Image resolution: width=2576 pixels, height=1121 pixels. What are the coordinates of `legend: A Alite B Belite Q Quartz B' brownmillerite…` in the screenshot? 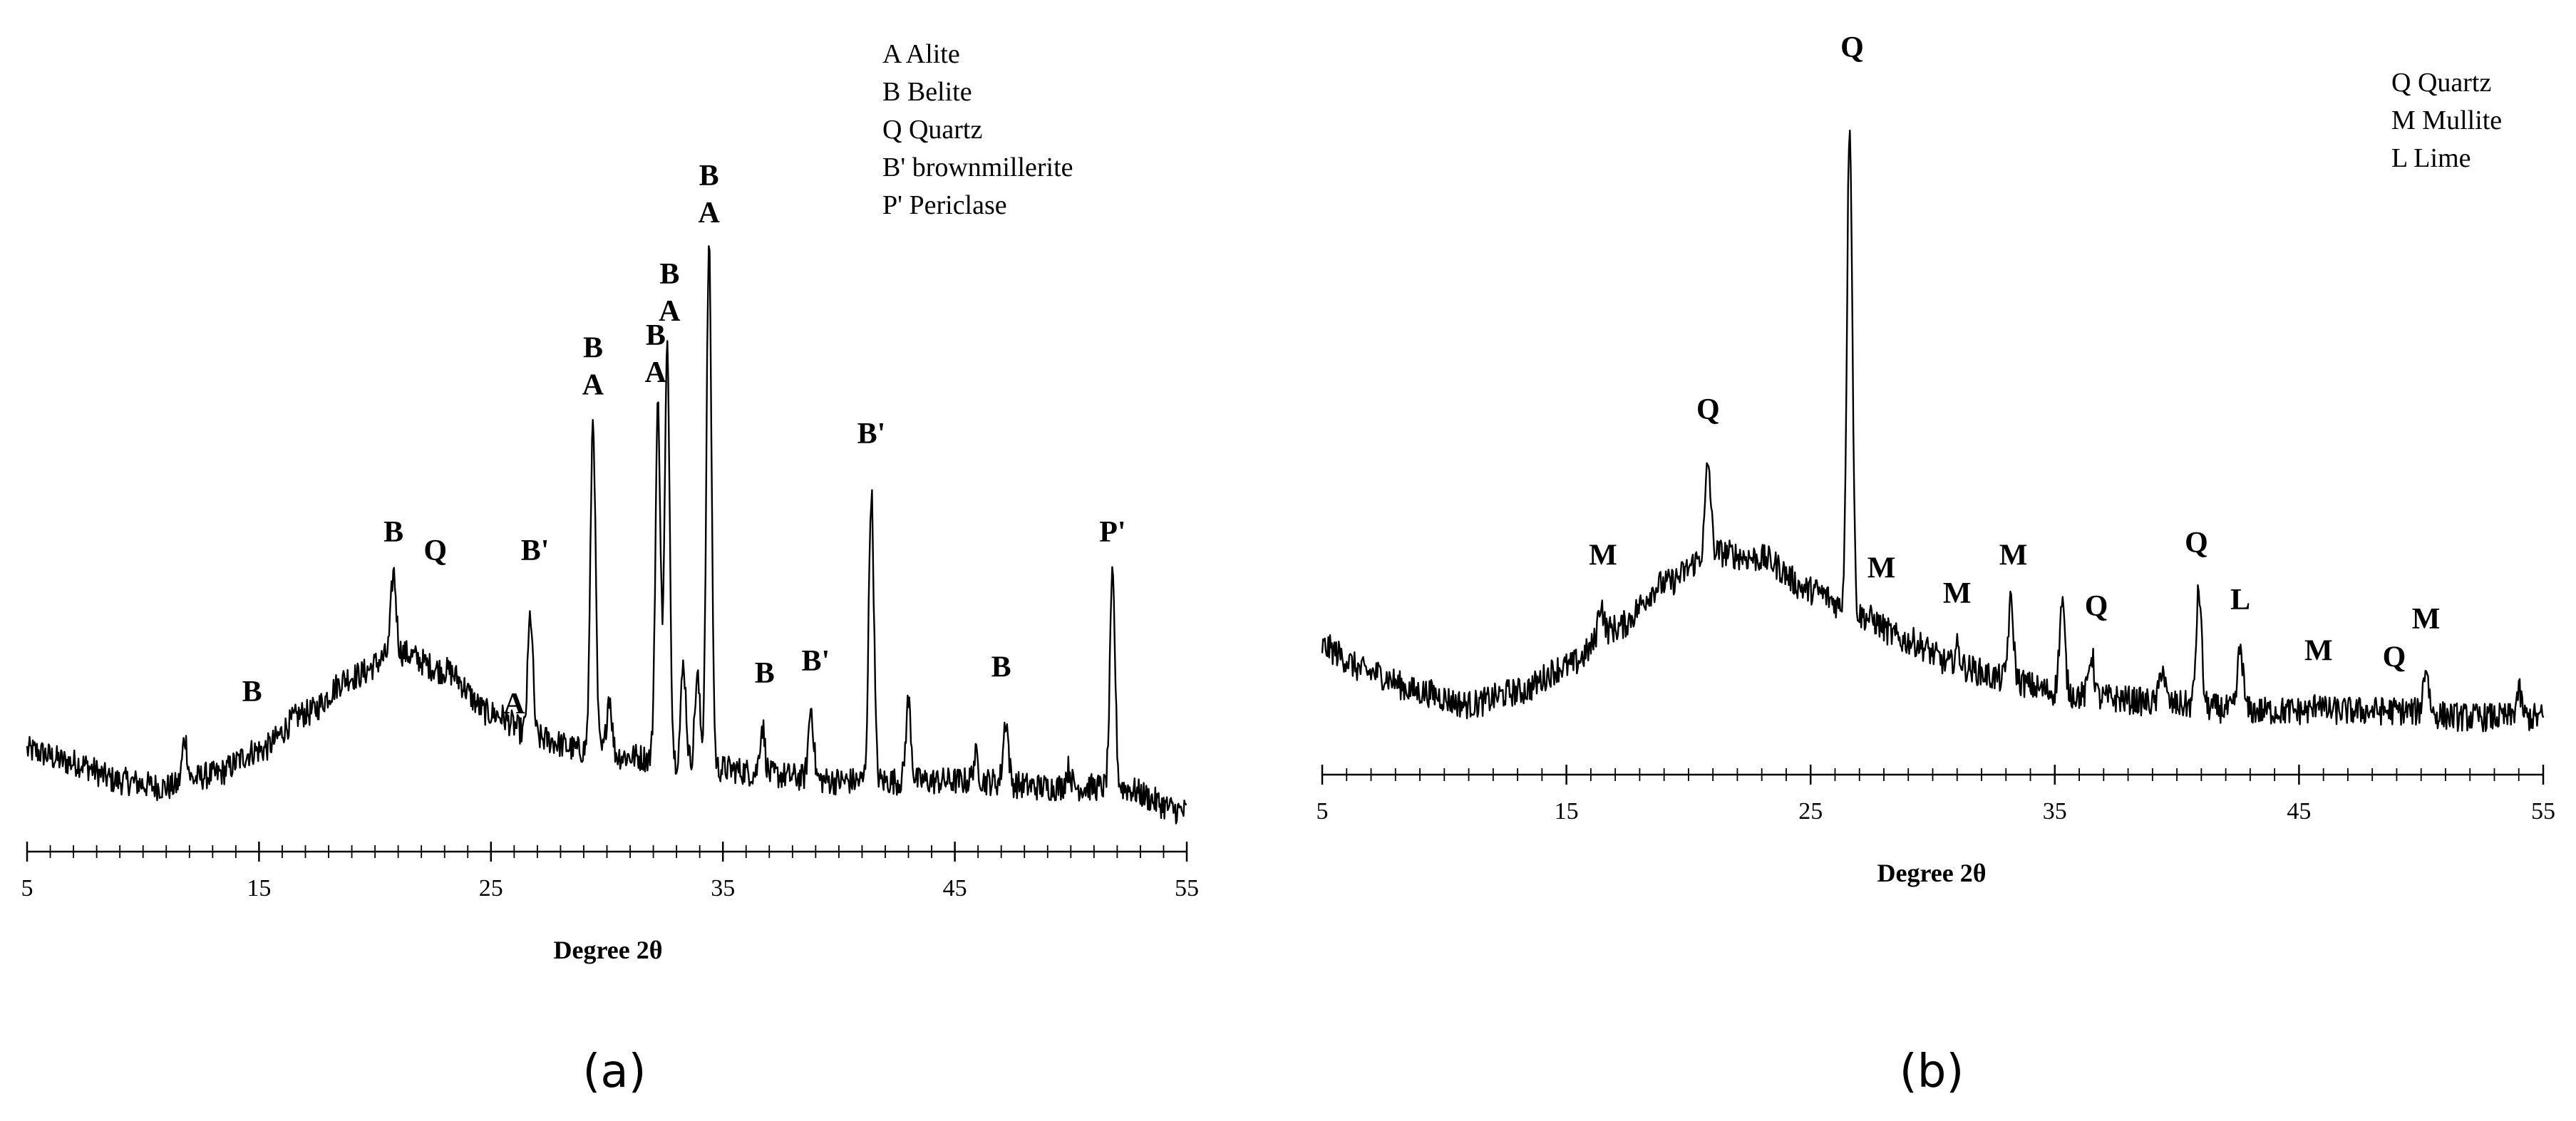 It's located at (977, 129).